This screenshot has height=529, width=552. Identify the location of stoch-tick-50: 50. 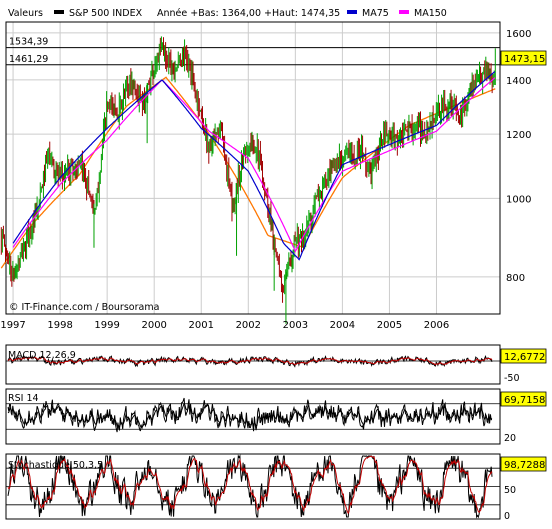
(510, 490).